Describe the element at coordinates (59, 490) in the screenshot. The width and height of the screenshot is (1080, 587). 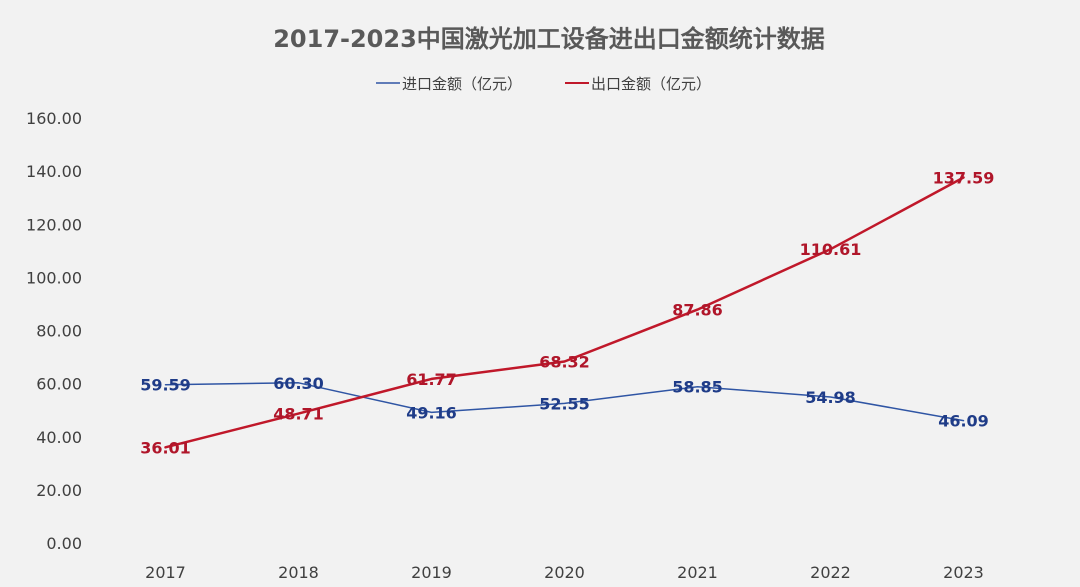
I see `y-tick-label: 20.00` at that location.